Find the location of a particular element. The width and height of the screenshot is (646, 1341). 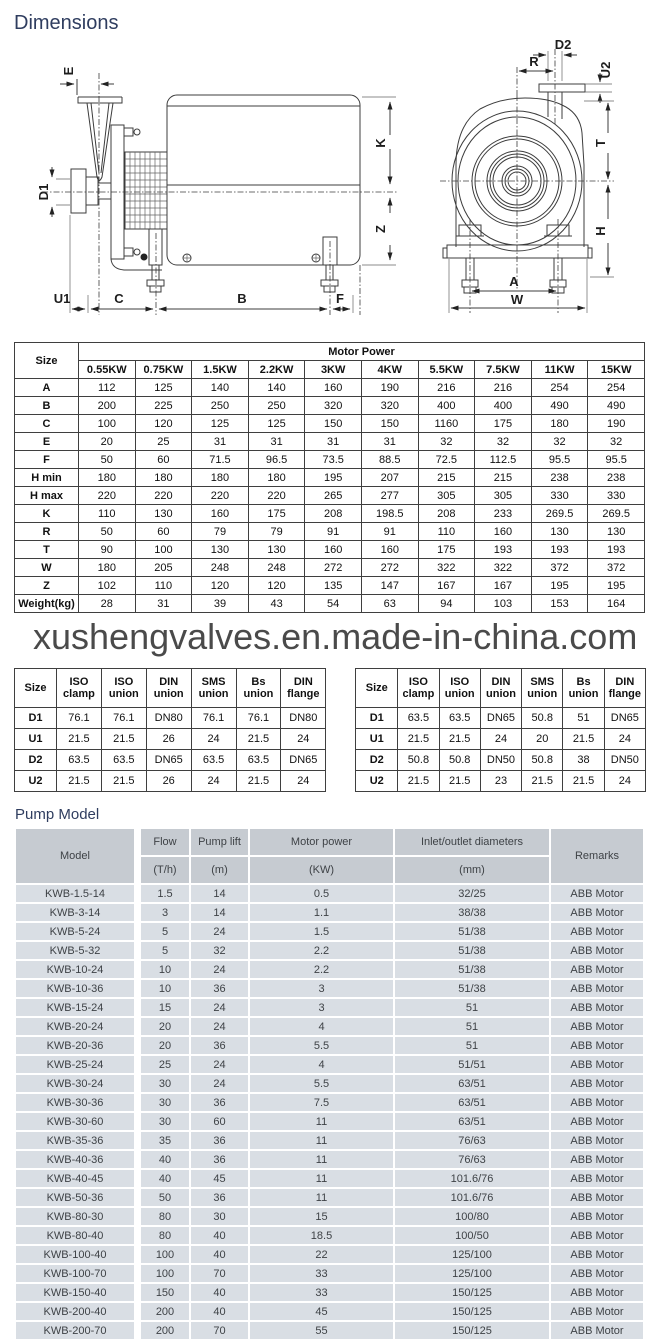

column-header: ISO union is located at coordinates (123, 688).